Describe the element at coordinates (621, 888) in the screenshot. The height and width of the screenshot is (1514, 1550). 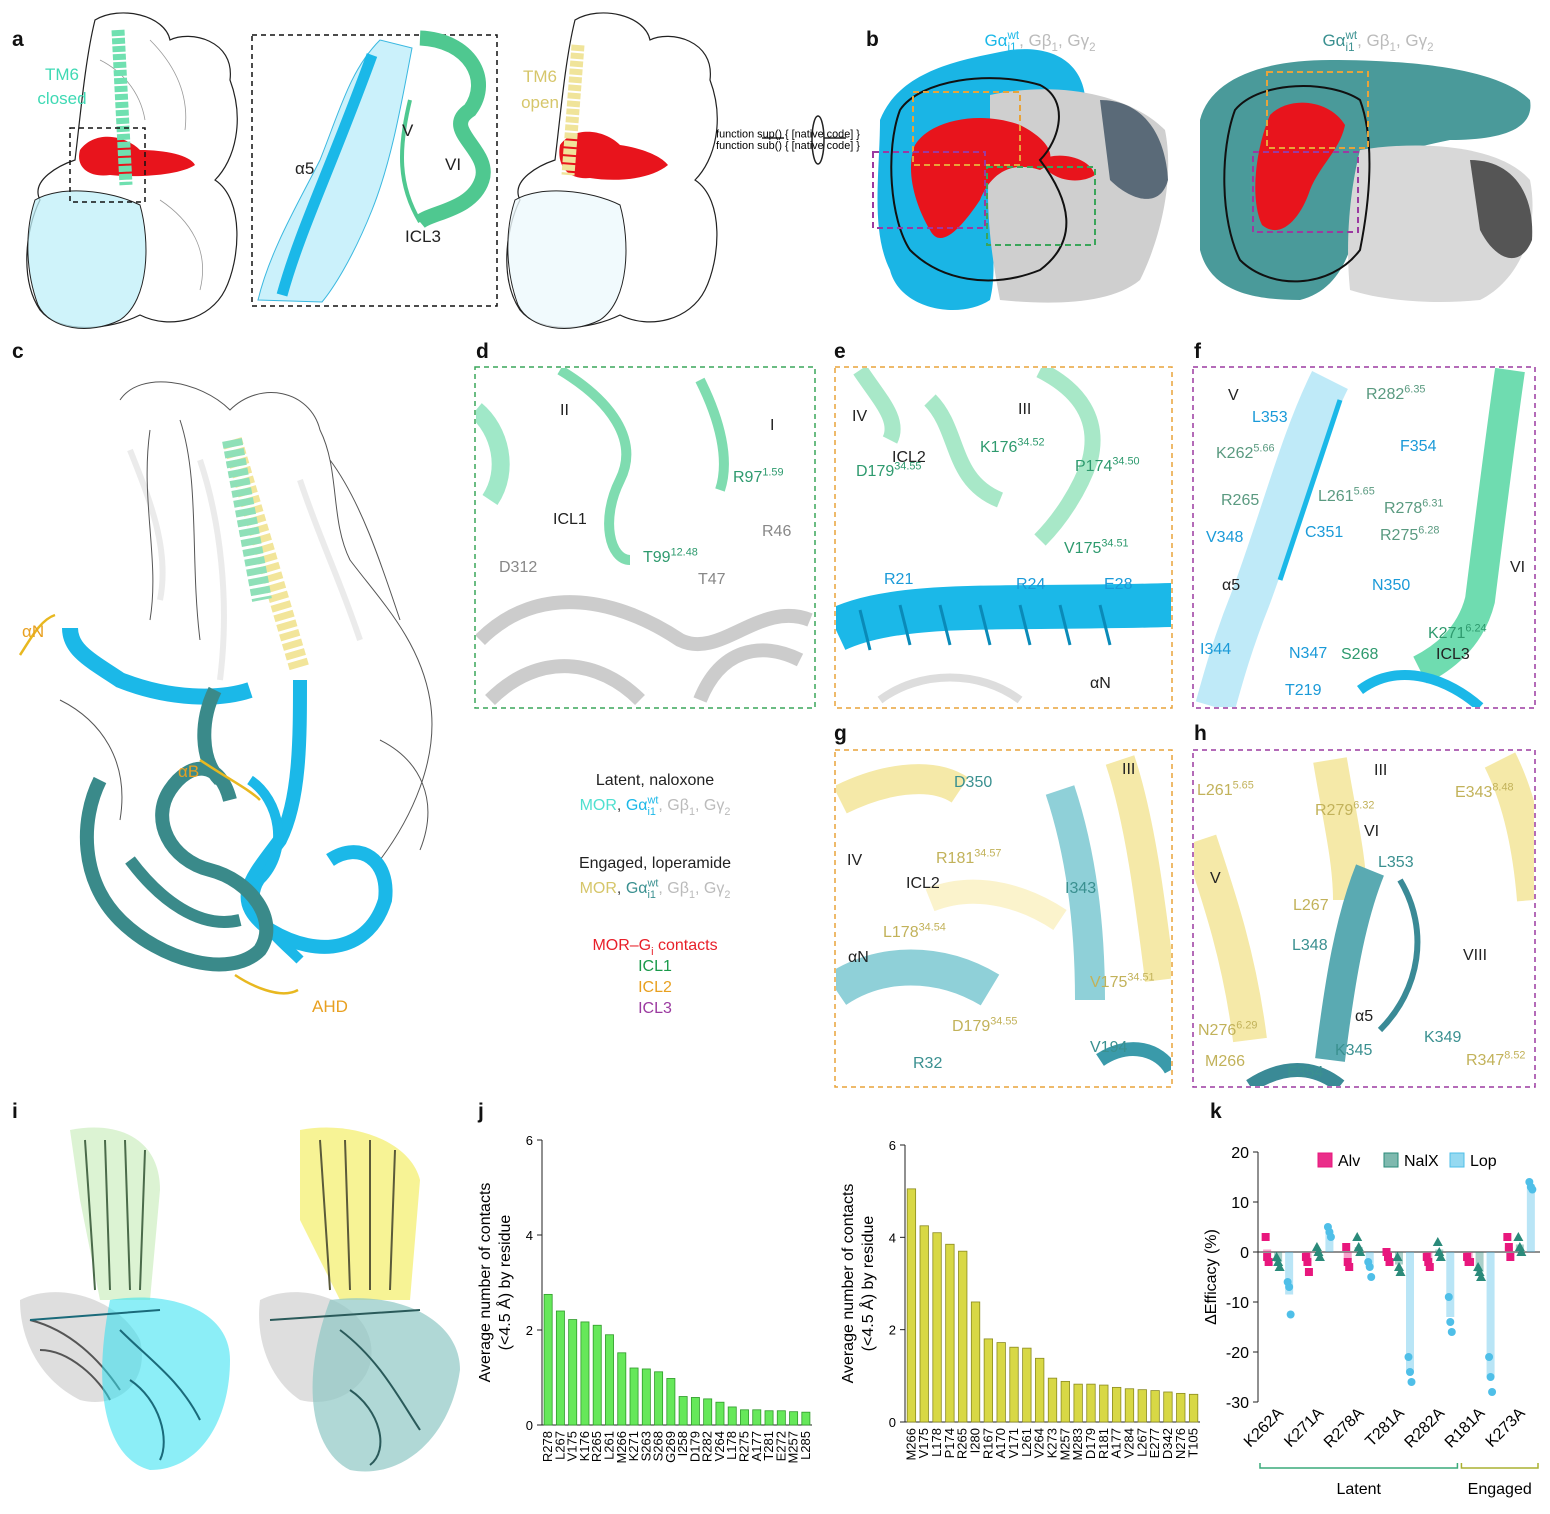
I see `label-text: ,` at that location.